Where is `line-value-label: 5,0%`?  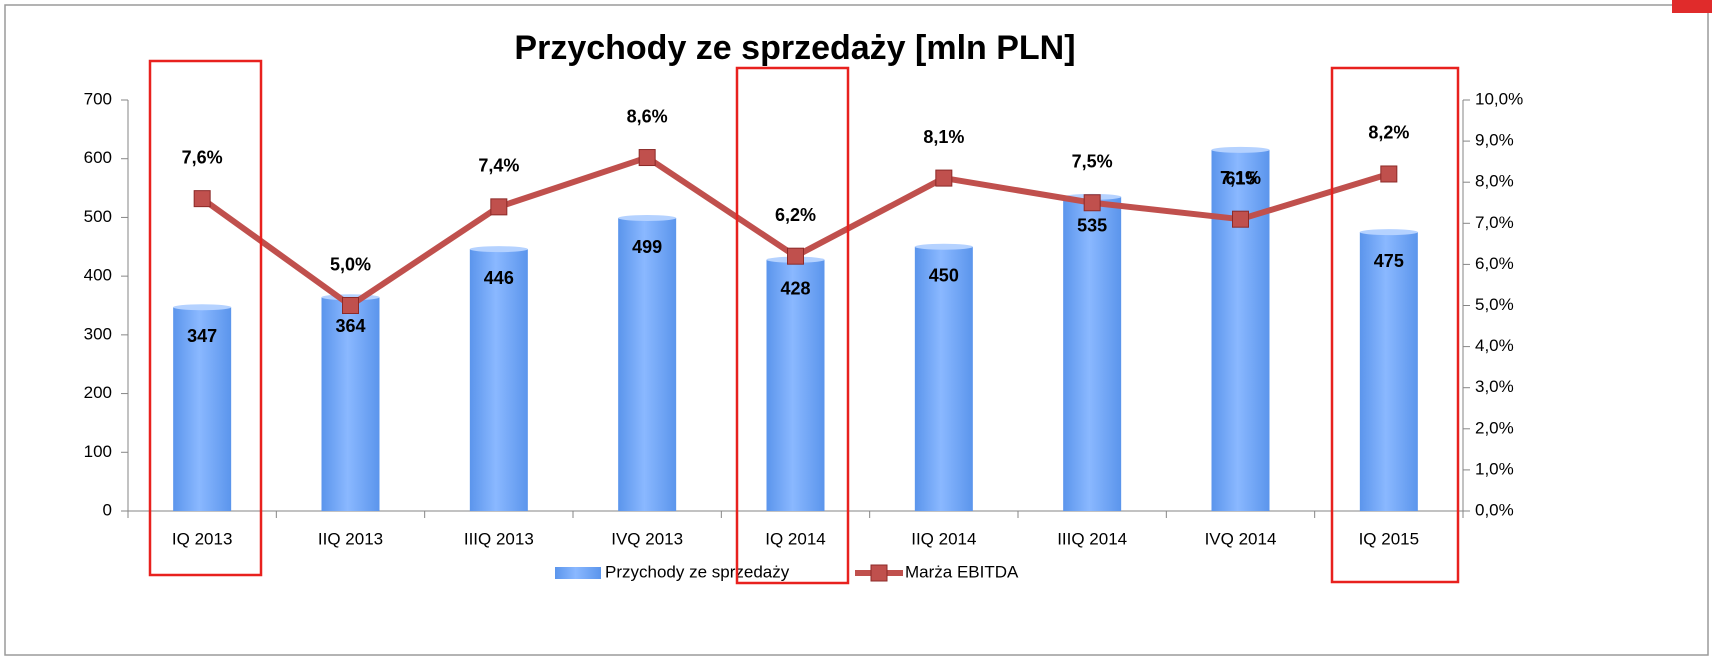
line-value-label: 5,0% is located at coordinates (350, 264).